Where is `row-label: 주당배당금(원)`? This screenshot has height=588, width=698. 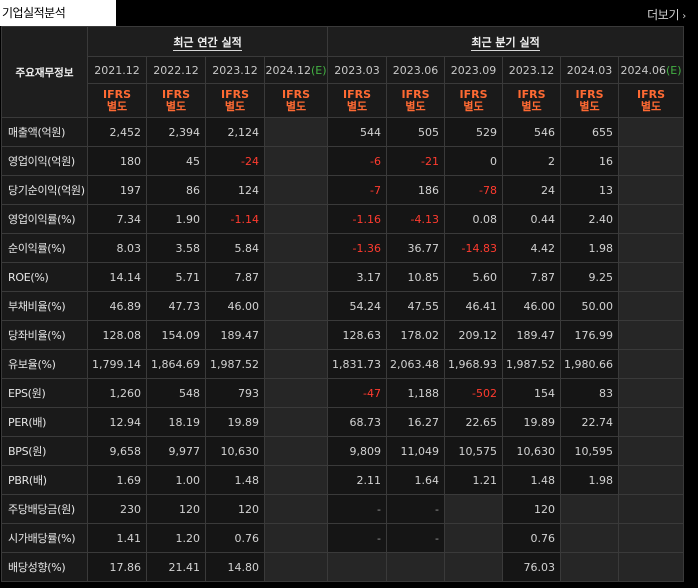 row-label: 주당배당금(원) is located at coordinates (44, 509).